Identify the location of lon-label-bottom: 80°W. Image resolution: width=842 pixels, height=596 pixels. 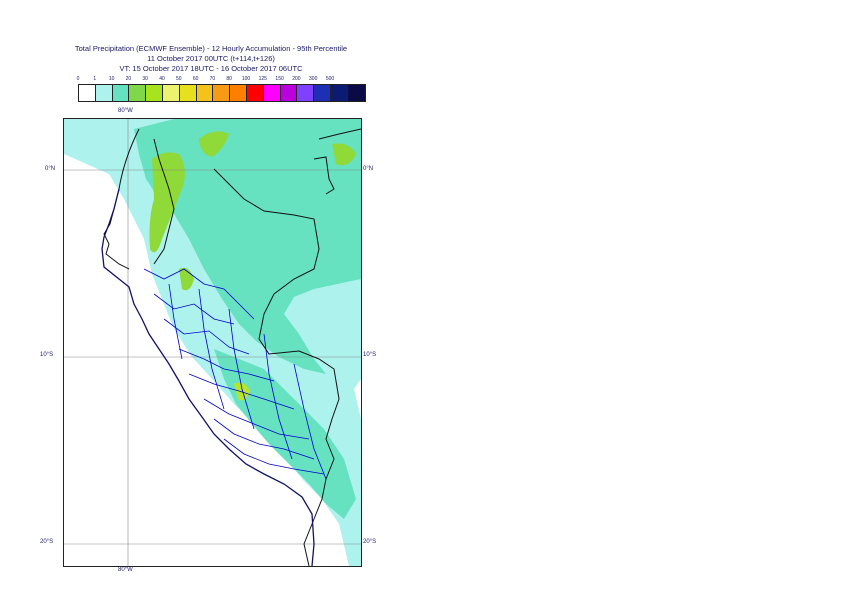
(125, 570).